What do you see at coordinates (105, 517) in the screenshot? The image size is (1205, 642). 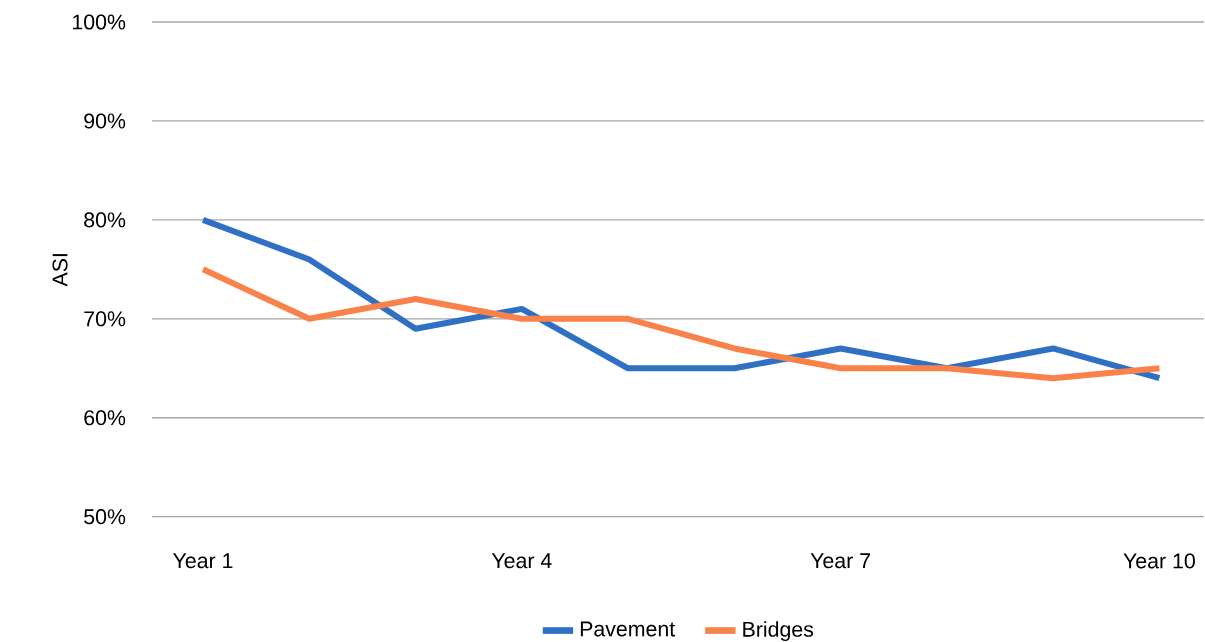 I see `y-tick-label: 50%` at bounding box center [105, 517].